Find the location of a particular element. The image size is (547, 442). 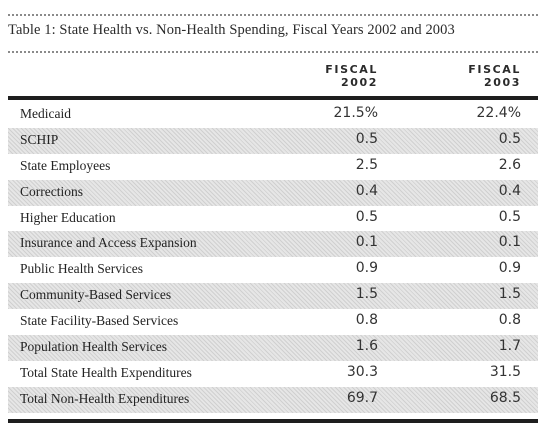

top-dotted-rule is located at coordinates (273, 15).